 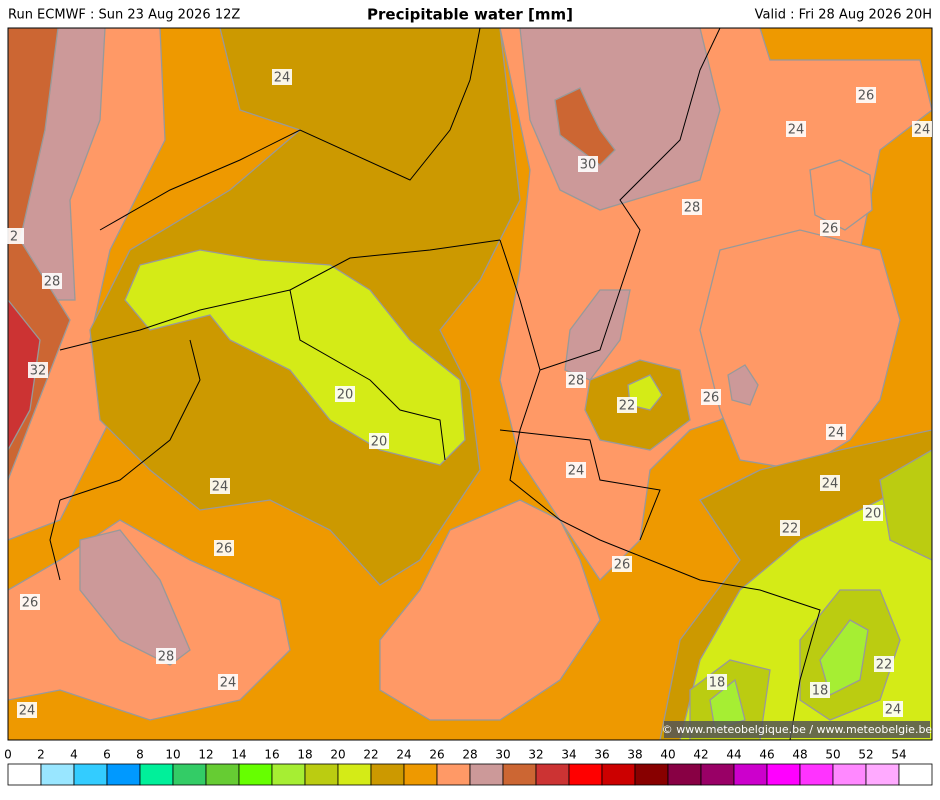 I want to click on colorbar-tick-label: 48, so click(x=799, y=755).